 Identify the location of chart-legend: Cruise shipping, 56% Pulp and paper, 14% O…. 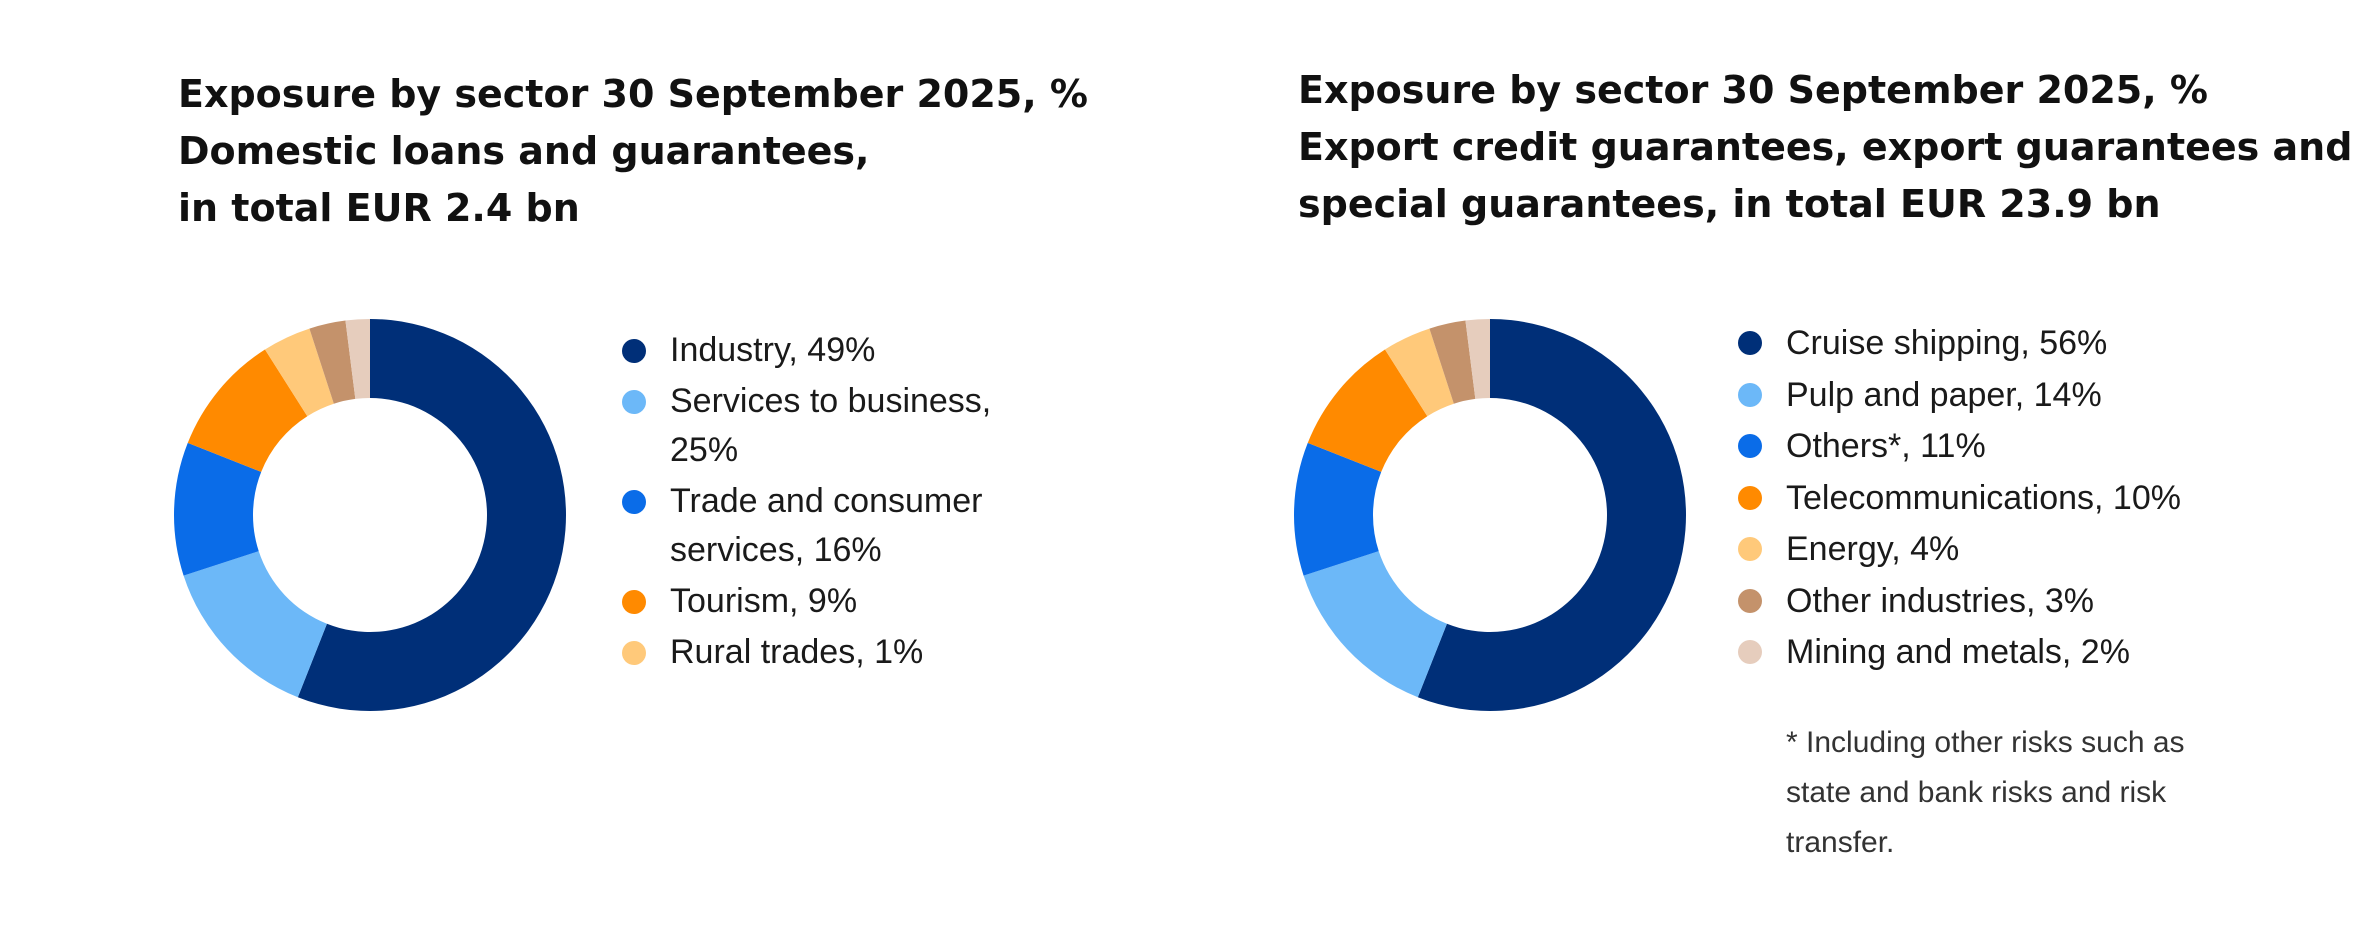
(2018, 498).